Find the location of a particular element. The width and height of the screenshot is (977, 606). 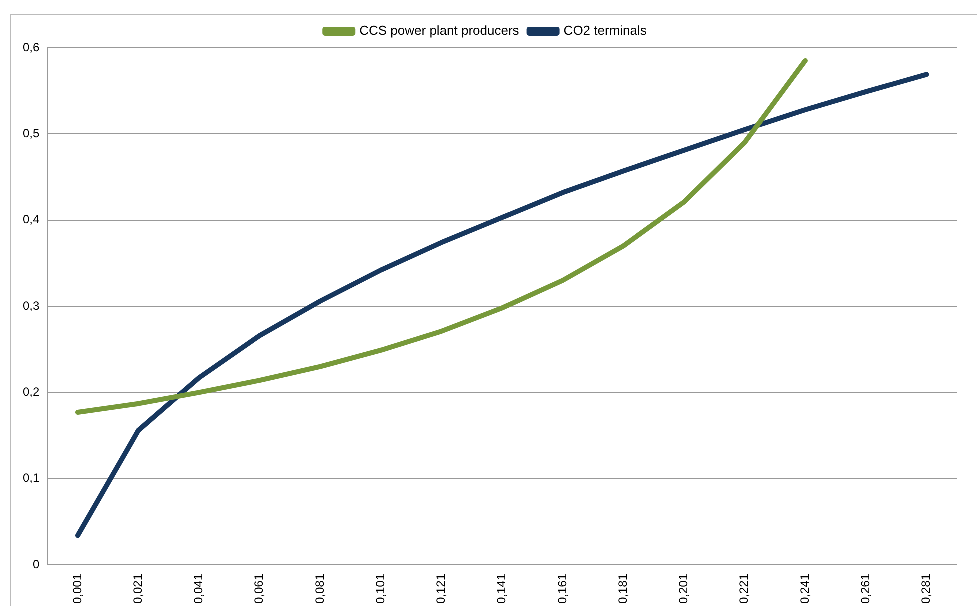

y-tick-label: 0,3 is located at coordinates (31, 305).